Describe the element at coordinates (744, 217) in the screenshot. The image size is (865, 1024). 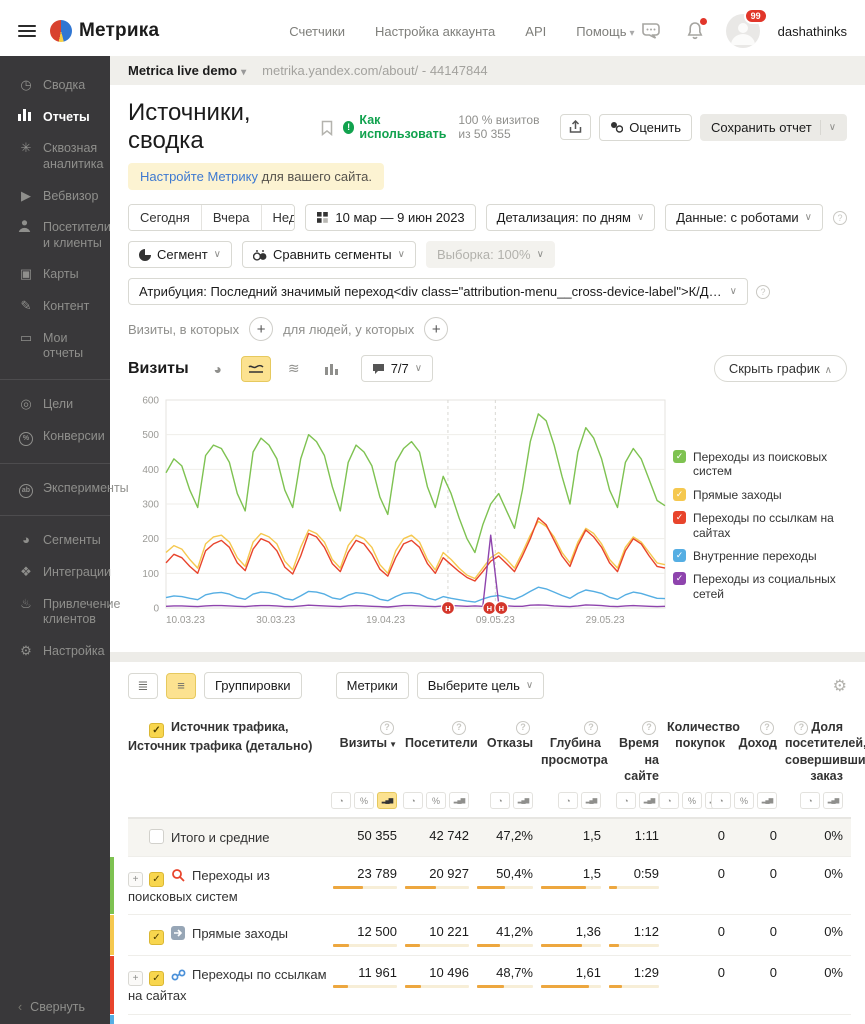
I see `data-mode-select: Данные: с роботами ∨` at that location.